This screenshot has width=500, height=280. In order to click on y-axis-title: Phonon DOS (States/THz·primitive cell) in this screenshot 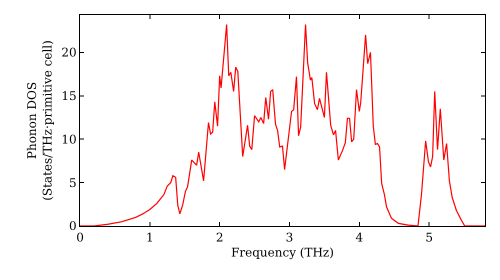, I will do `click(40, 120)`.